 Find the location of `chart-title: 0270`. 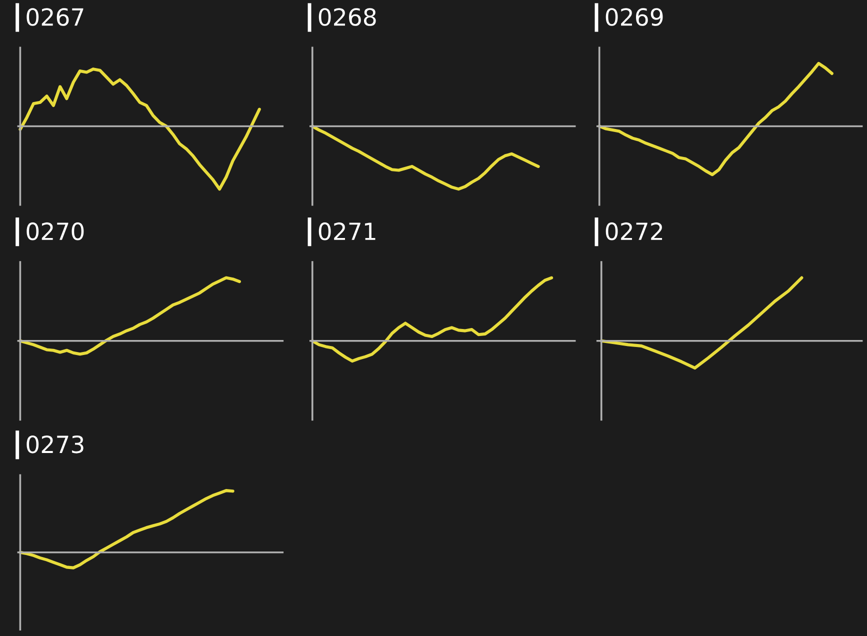

chart-title: 0270 is located at coordinates (55, 231).